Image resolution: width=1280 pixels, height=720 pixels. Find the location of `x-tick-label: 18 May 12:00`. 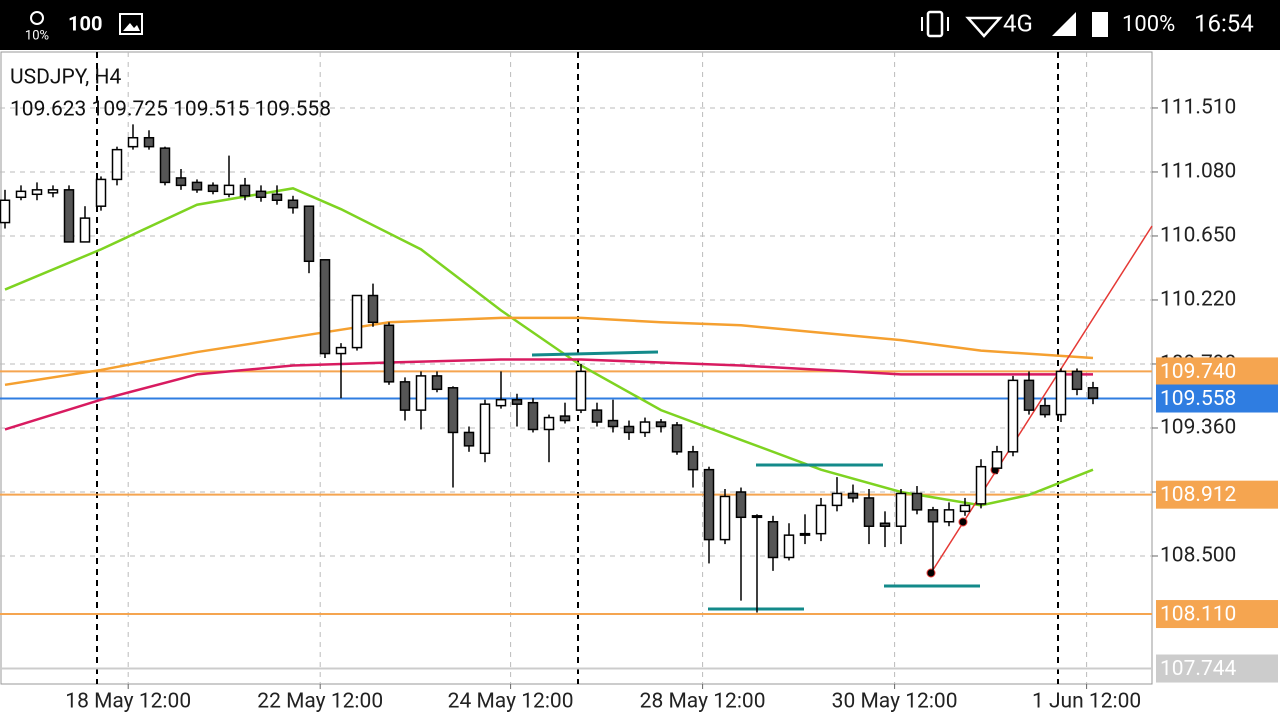

x-tick-label: 18 May 12:00 is located at coordinates (128, 702).